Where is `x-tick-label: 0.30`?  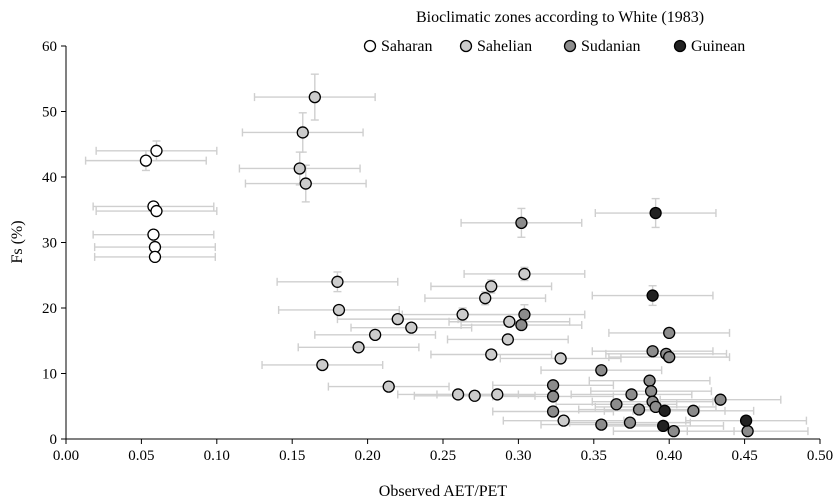
x-tick-label: 0.30 is located at coordinates (518, 456).